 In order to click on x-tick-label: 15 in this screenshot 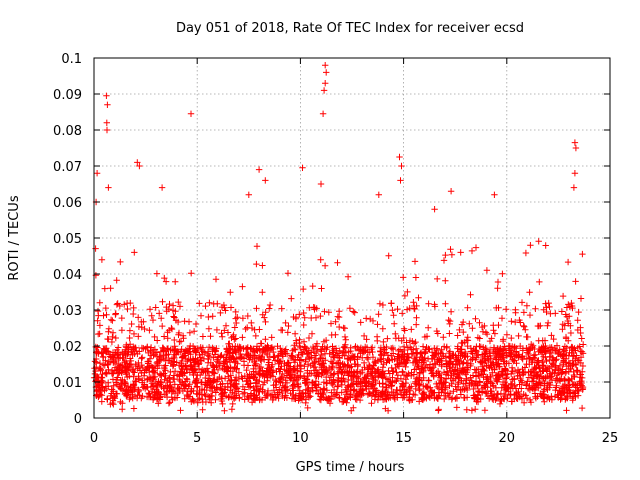, I will do `click(403, 438)`.